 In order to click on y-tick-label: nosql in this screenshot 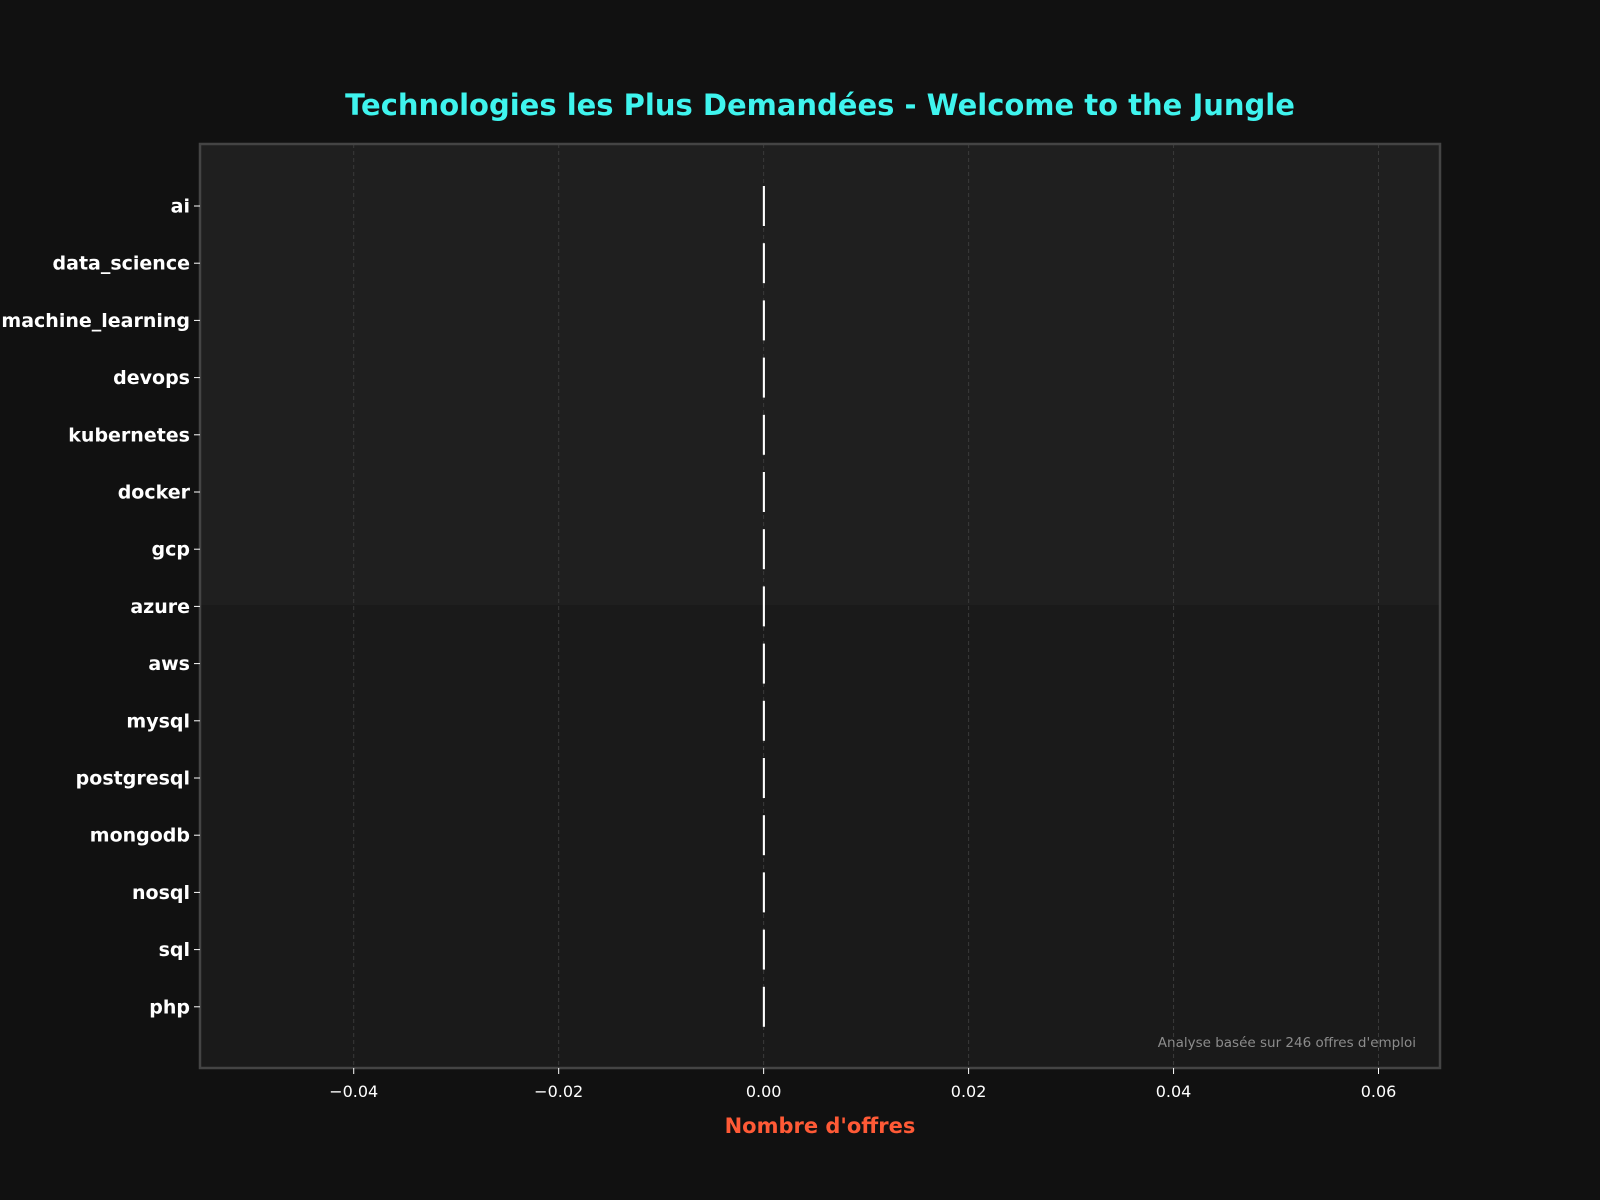, I will do `click(161, 893)`.